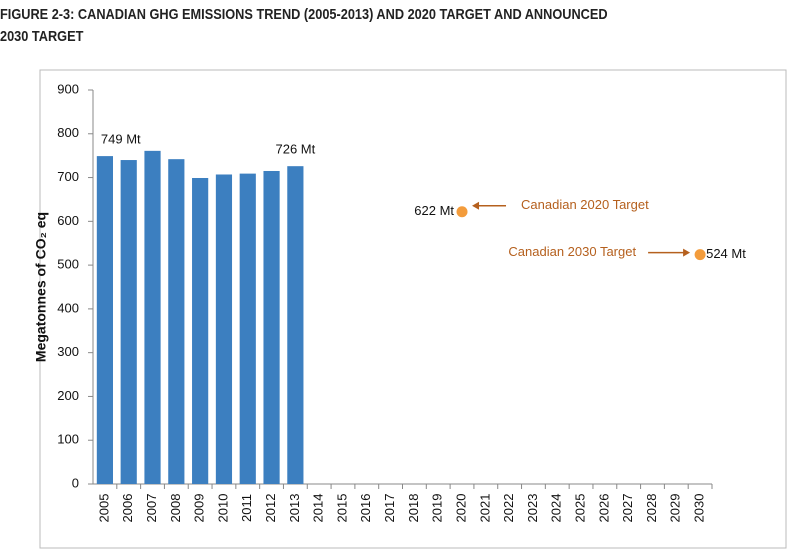  What do you see at coordinates (68, 351) in the screenshot?
I see `y-tick-label: 300` at bounding box center [68, 351].